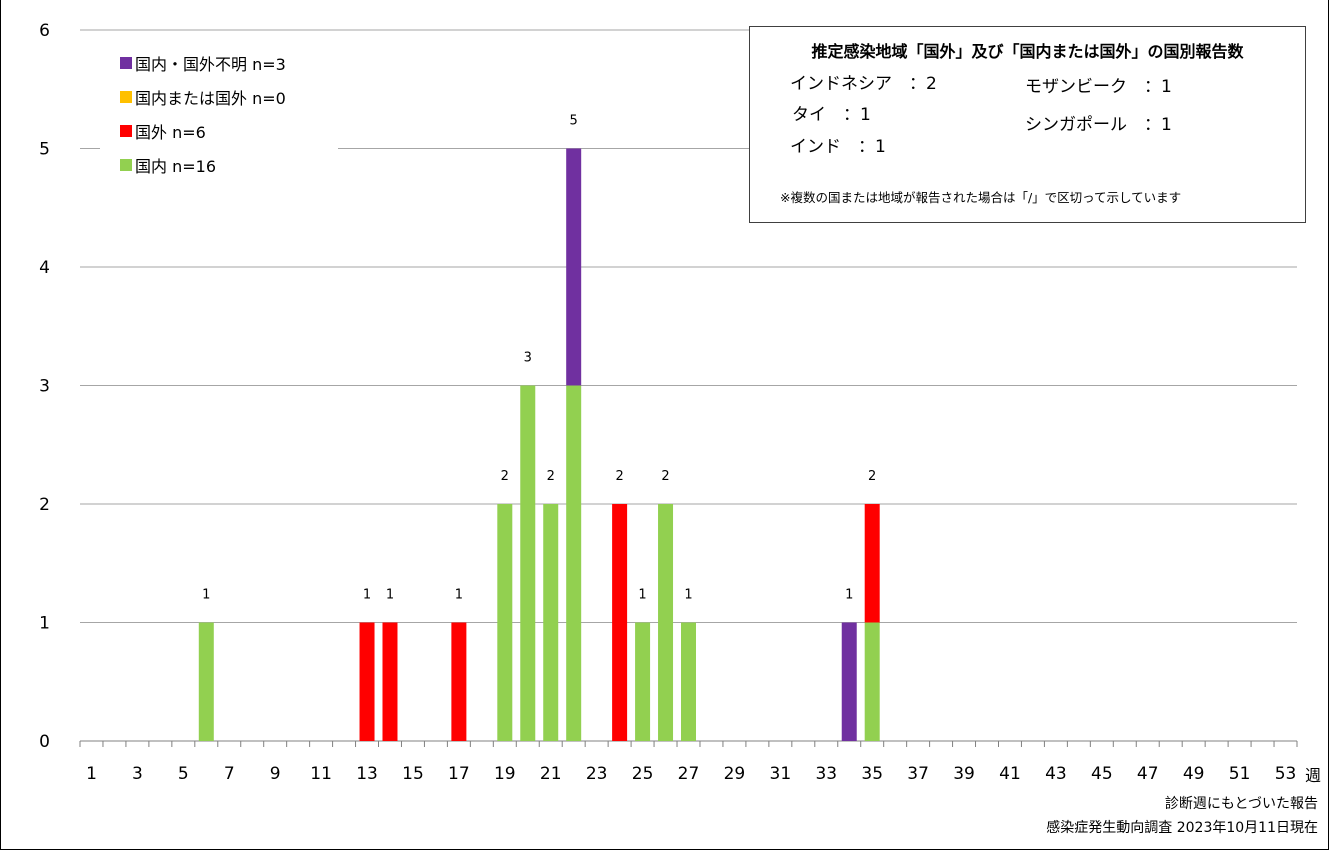 This screenshot has width=1330, height=852. Describe the element at coordinates (528, 358) in the screenshot. I see `bar-total-label: 3` at that location.